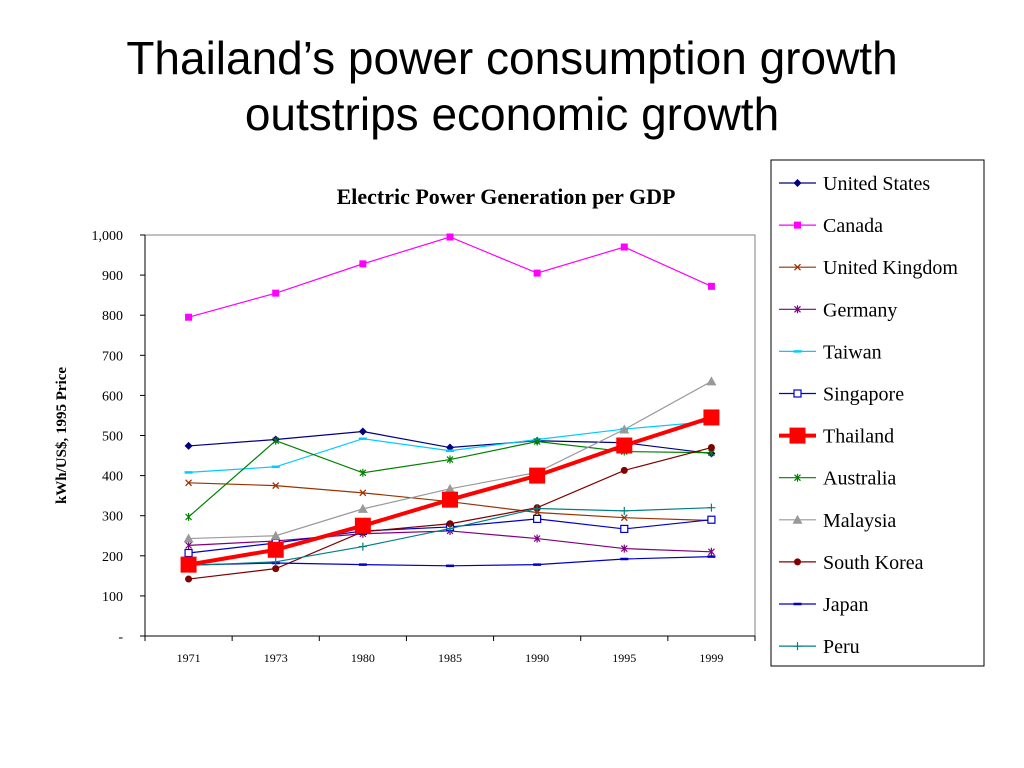 Image resolution: width=1024 pixels, height=768 pixels. I want to click on y-axis-label: kWh/US$, 1995 Price, so click(62, 435).